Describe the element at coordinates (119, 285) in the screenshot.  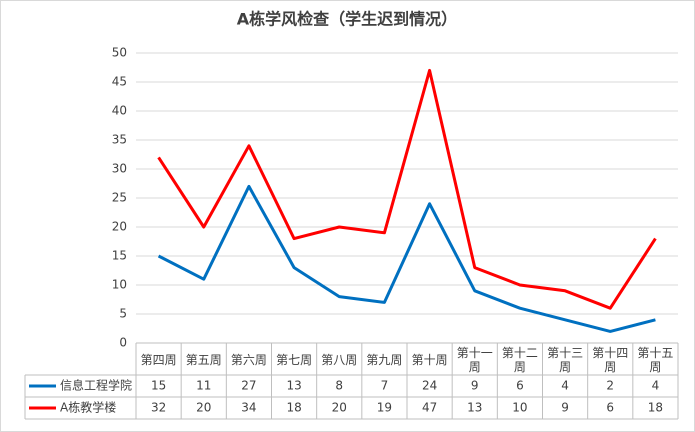
I see `y-tick-label: 10` at that location.